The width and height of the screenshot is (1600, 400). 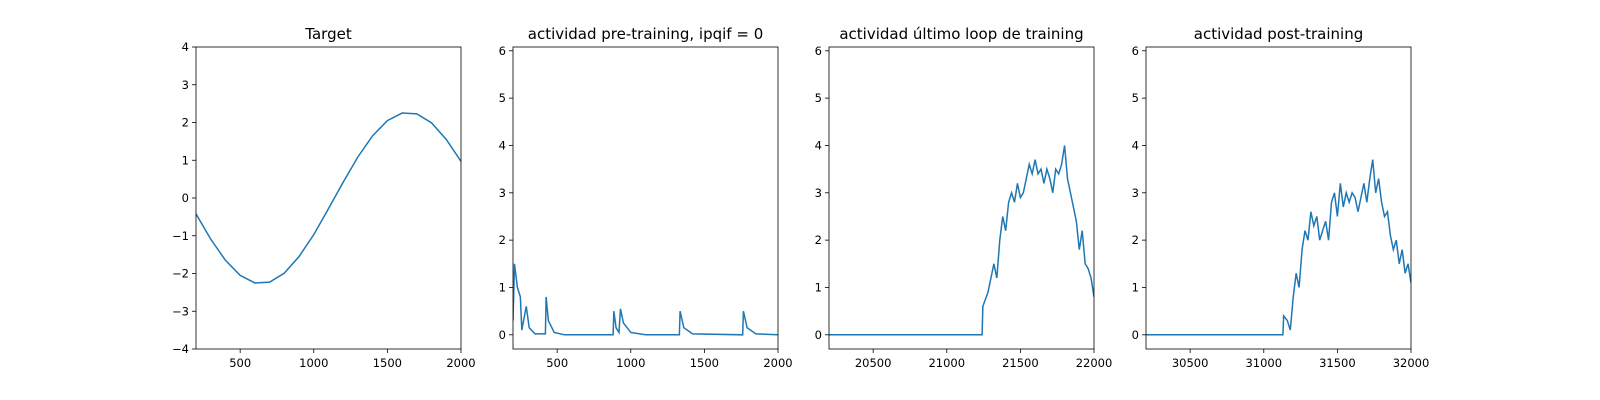 What do you see at coordinates (1337, 363) in the screenshot?
I see `x-tick-label: 31500` at bounding box center [1337, 363].